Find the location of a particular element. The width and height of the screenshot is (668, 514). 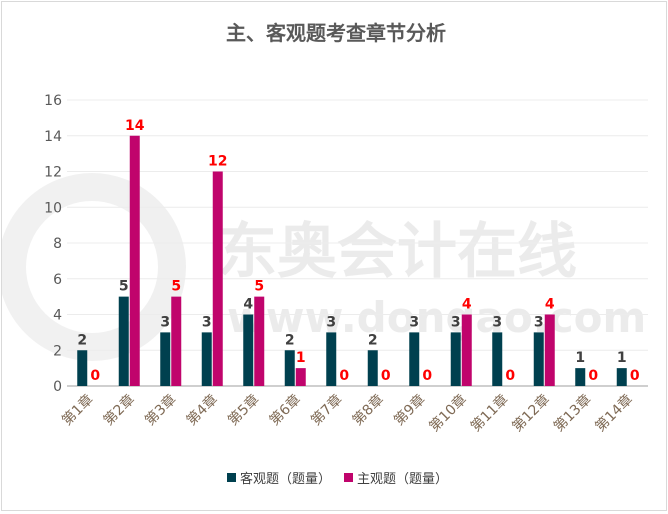

y-tick-label: 16 is located at coordinates (53, 101).